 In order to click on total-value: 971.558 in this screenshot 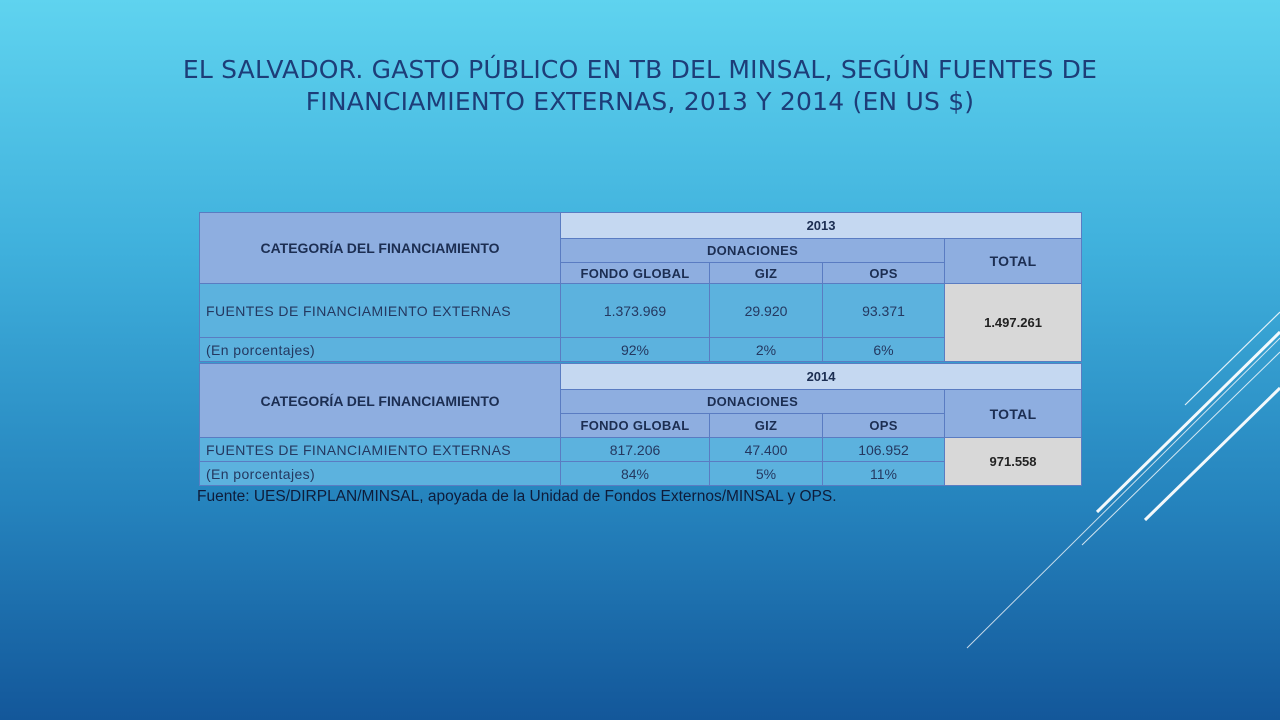, I will do `click(1013, 461)`.